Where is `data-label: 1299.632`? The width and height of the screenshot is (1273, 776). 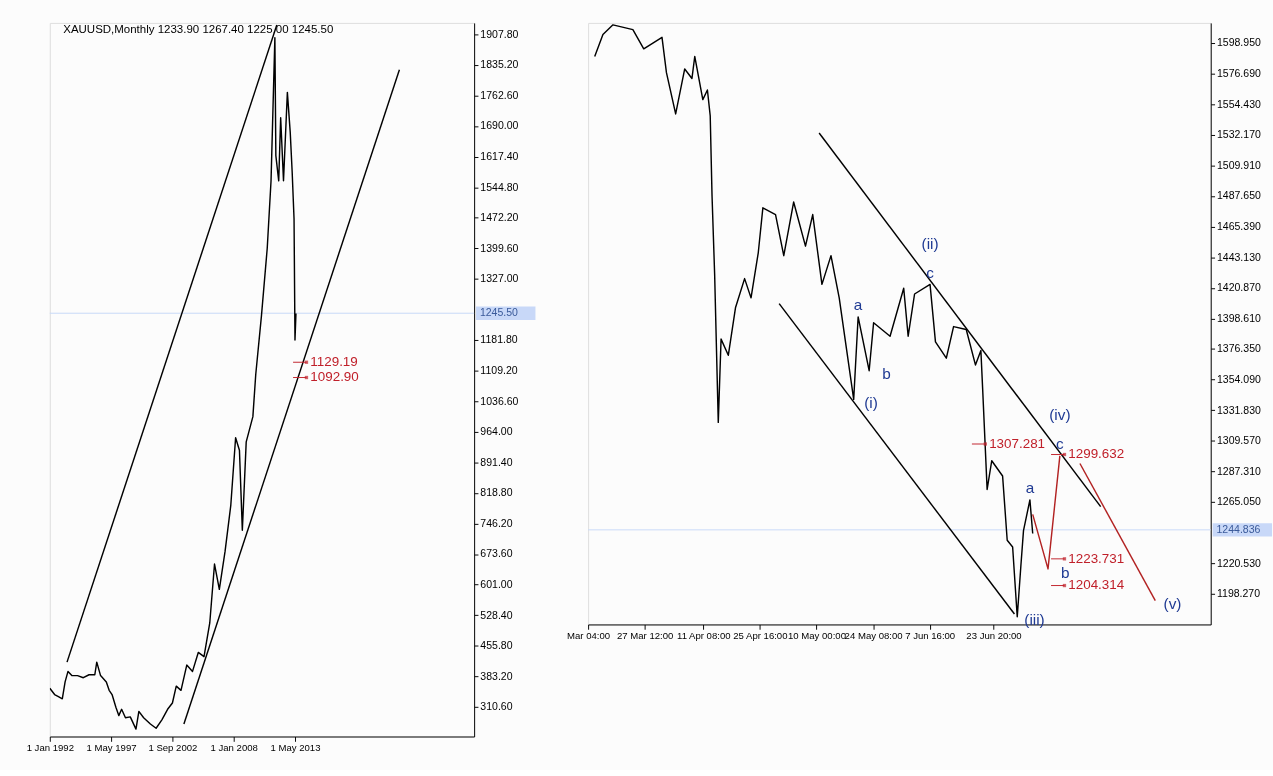
data-label: 1299.632 is located at coordinates (1096, 454).